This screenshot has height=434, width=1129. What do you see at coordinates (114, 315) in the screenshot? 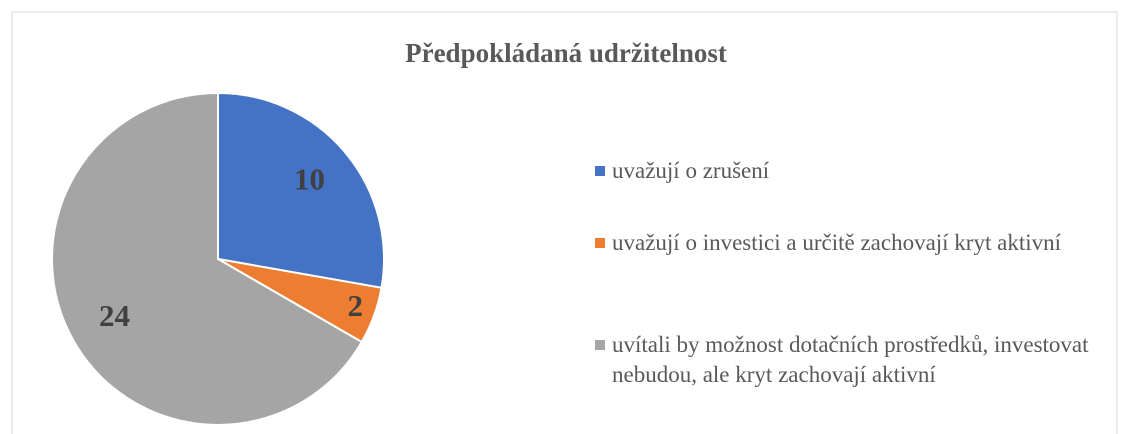
I see `data-label: 24` at bounding box center [114, 315].